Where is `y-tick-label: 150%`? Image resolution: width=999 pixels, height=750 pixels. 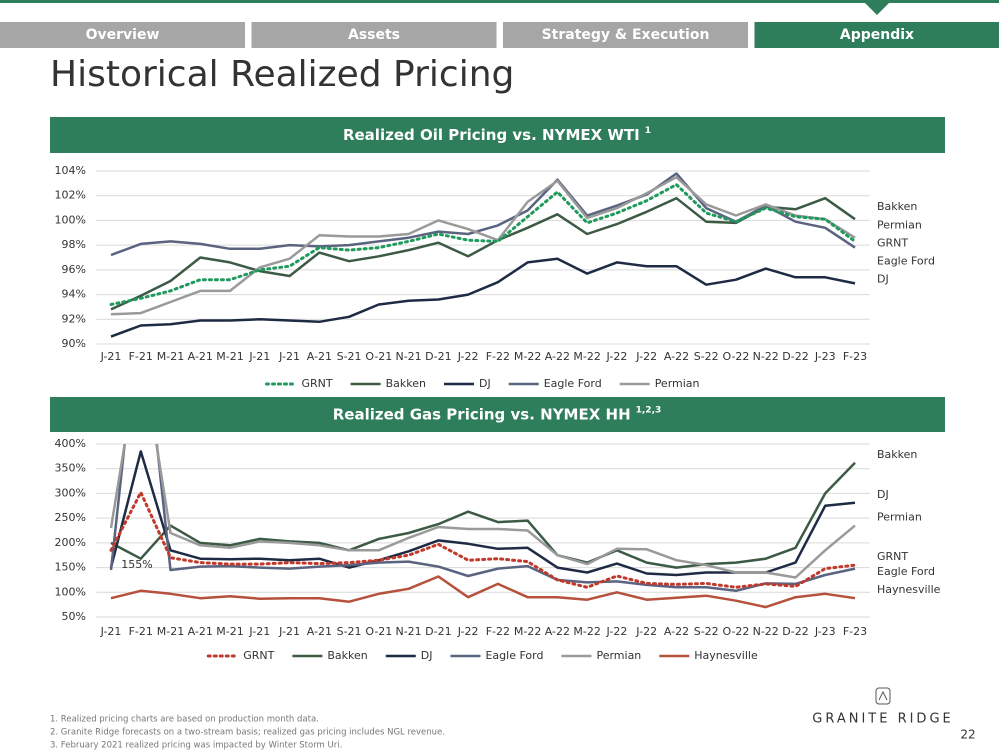
y-tick-label: 150% is located at coordinates (70, 567).